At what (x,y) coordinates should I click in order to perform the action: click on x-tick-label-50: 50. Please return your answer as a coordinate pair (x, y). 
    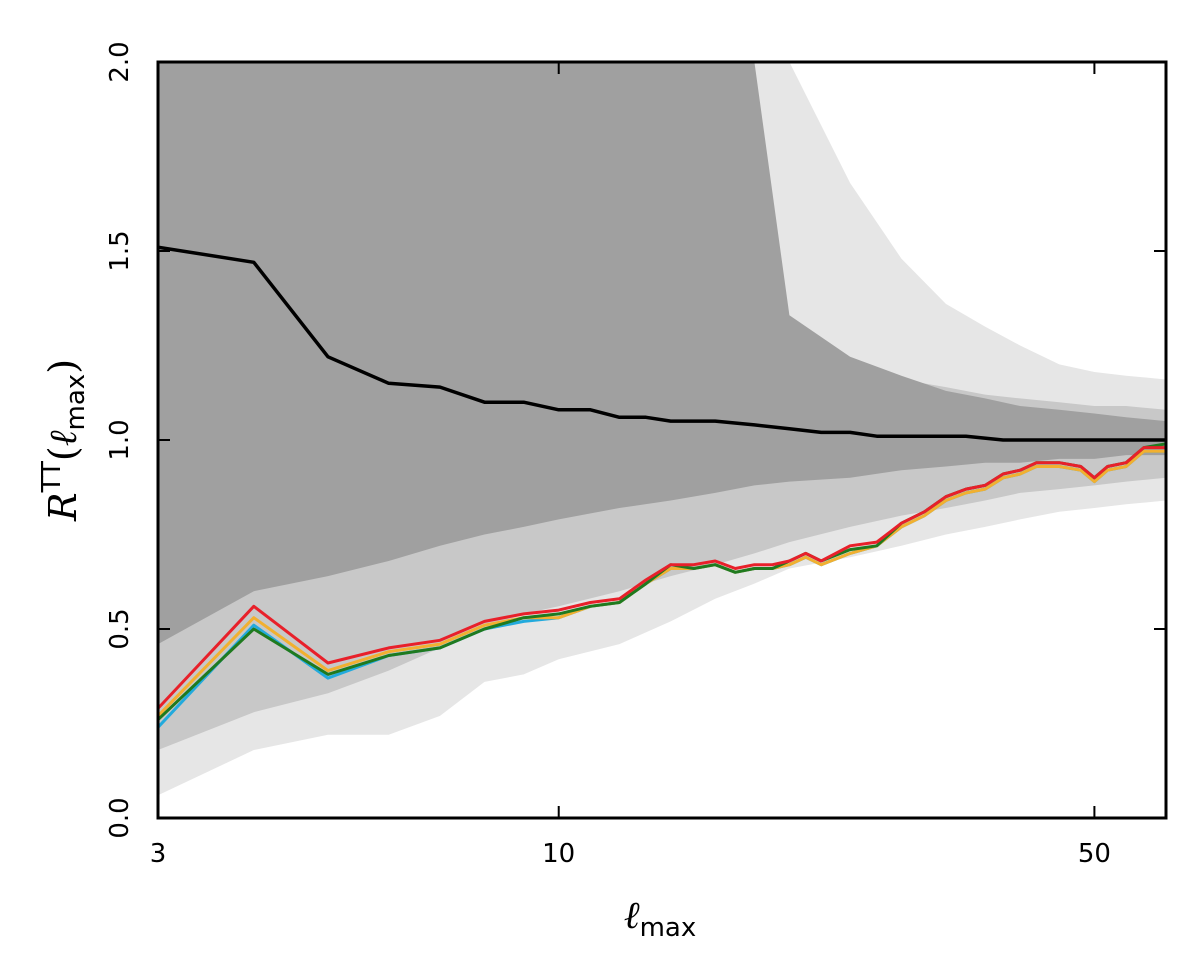
    Looking at the image, I should click on (1094, 854).